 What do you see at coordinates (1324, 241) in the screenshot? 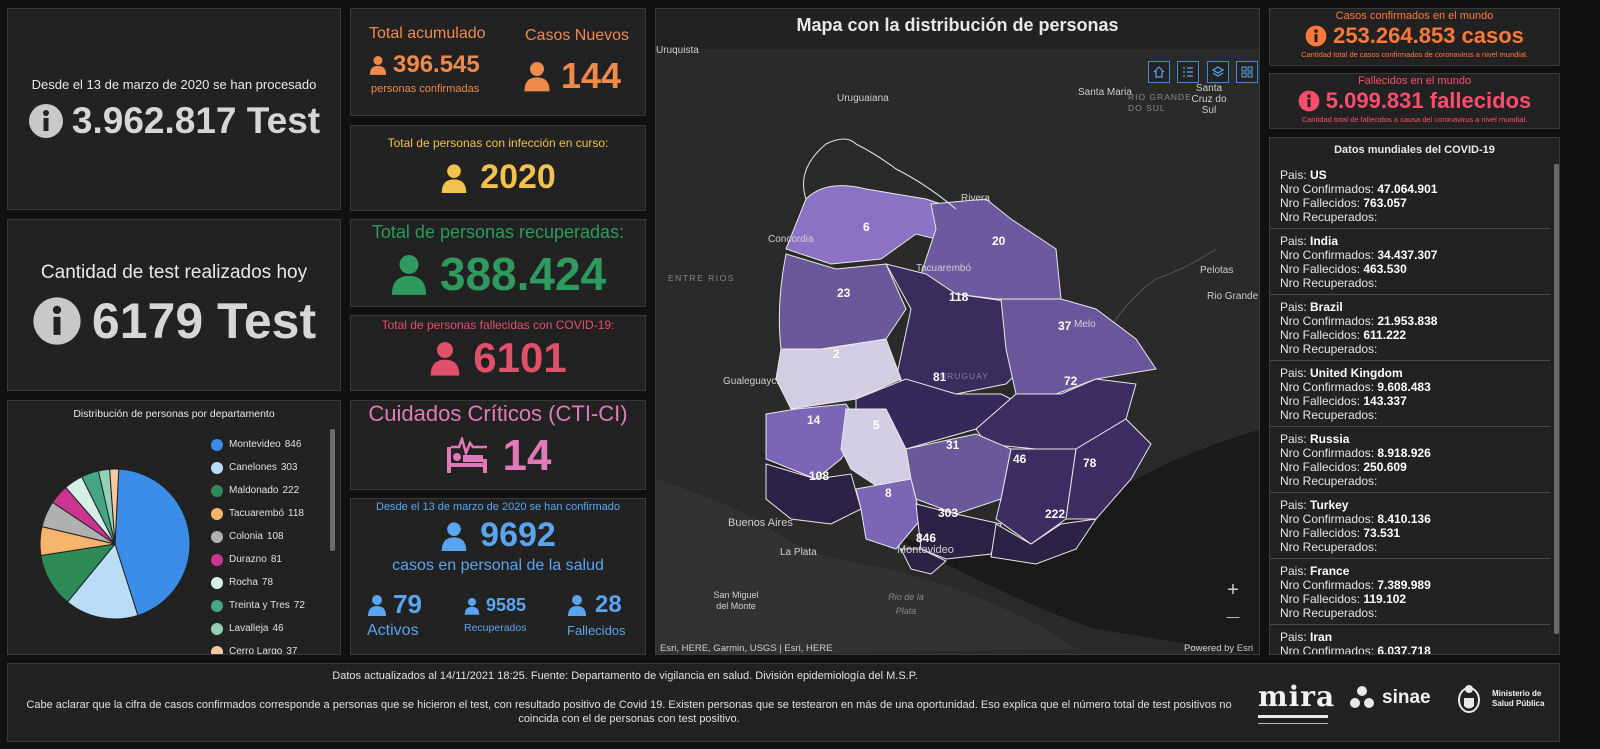
I see `country-name: India` at bounding box center [1324, 241].